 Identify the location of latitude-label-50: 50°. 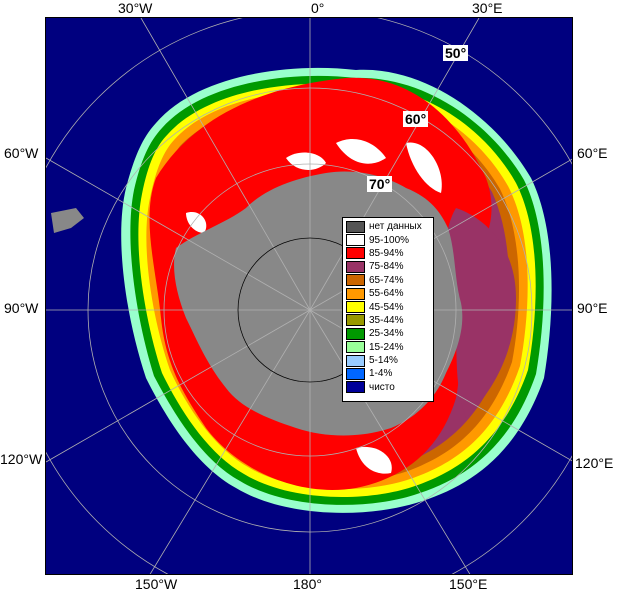
(456, 53).